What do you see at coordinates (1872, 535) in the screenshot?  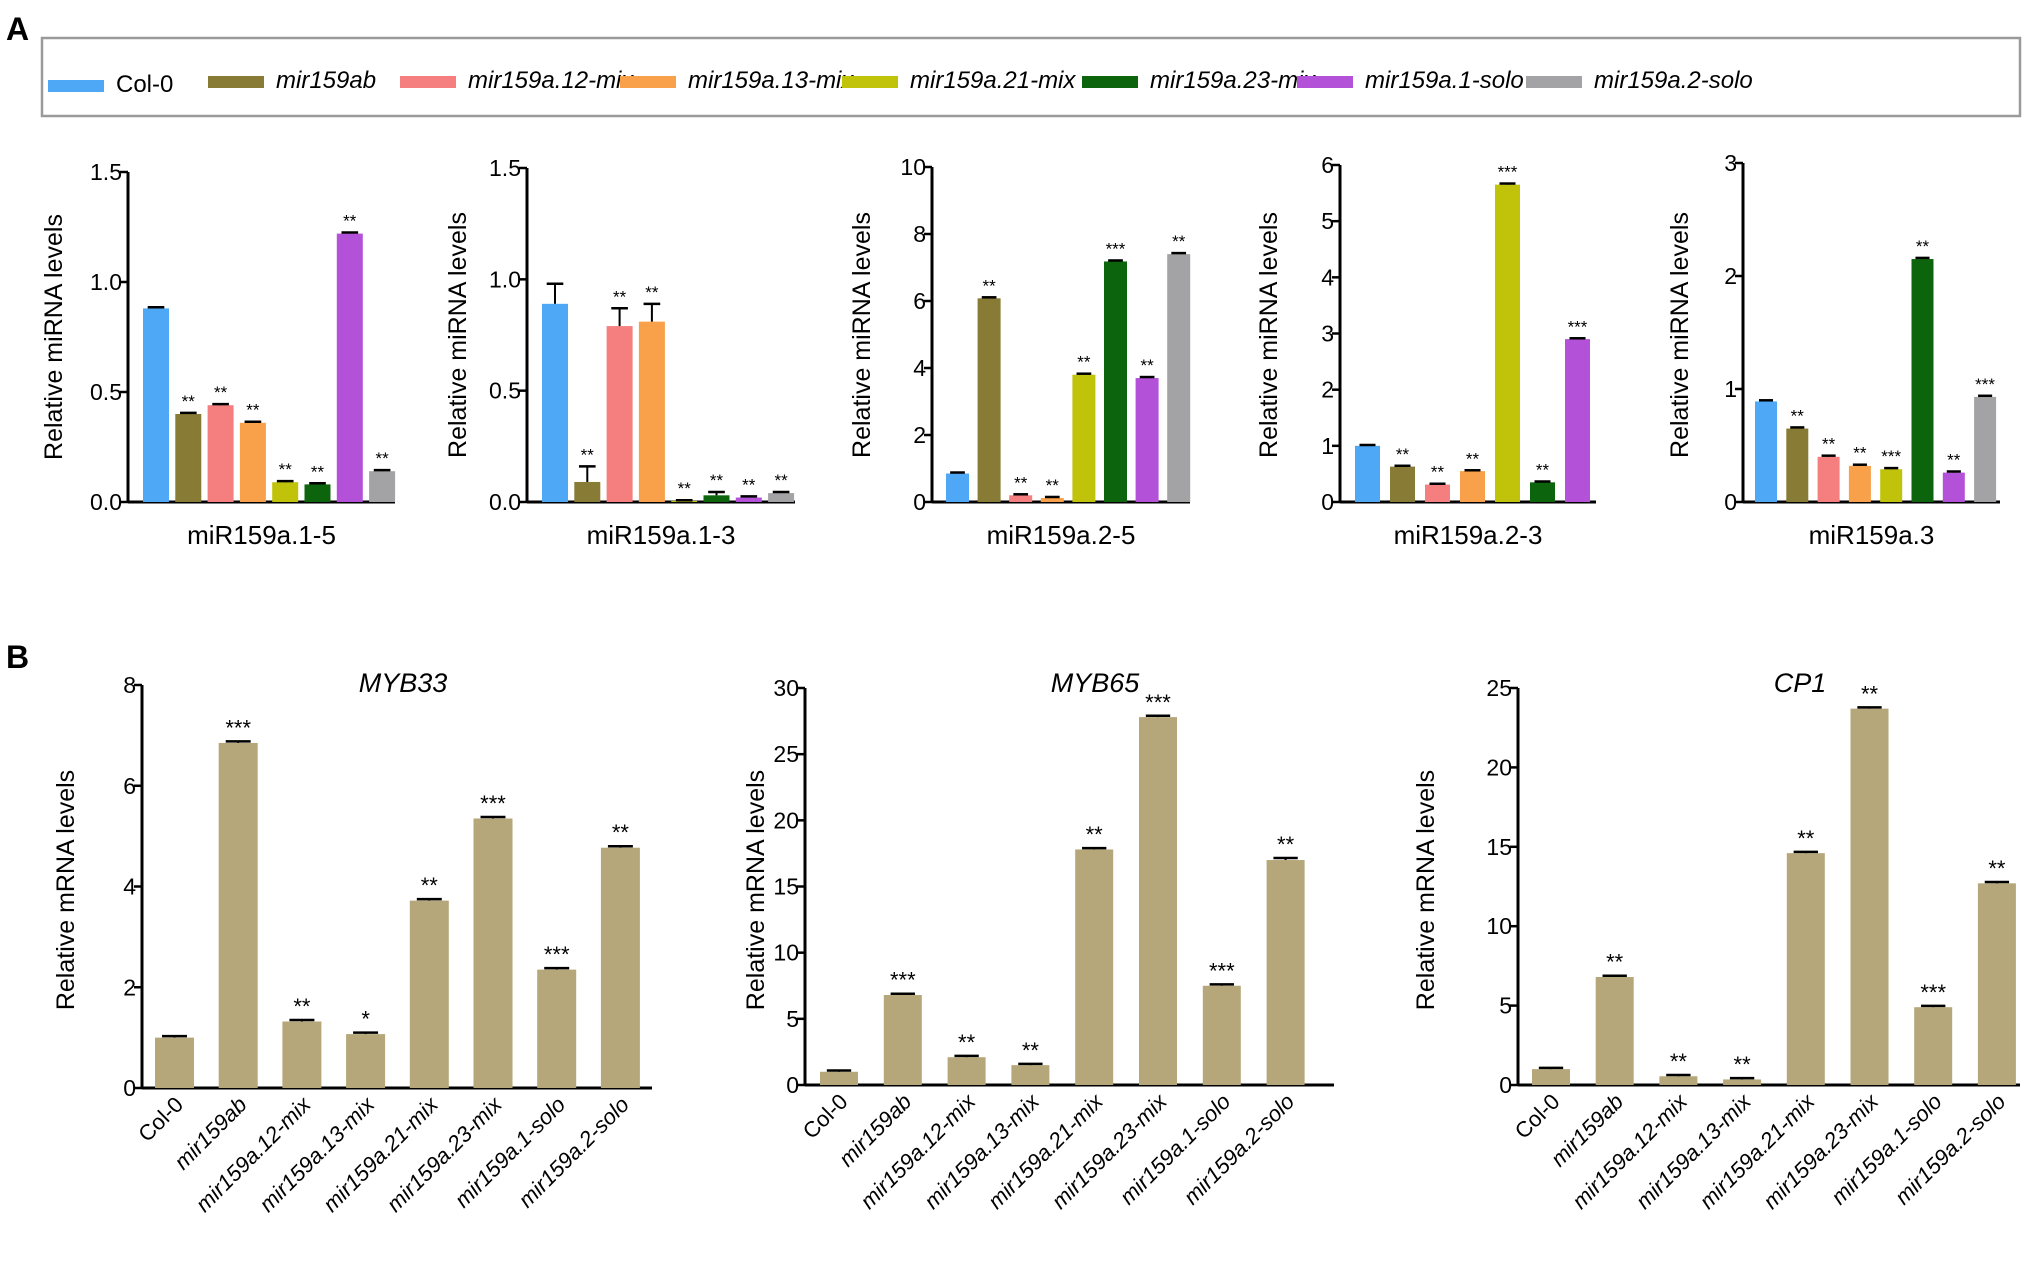 I see `x-axis-label: miR159a.3` at bounding box center [1872, 535].